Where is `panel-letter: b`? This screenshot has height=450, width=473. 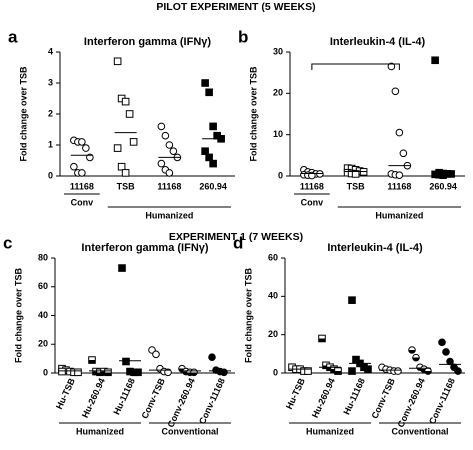 panel-letter: b is located at coordinates (243, 36).